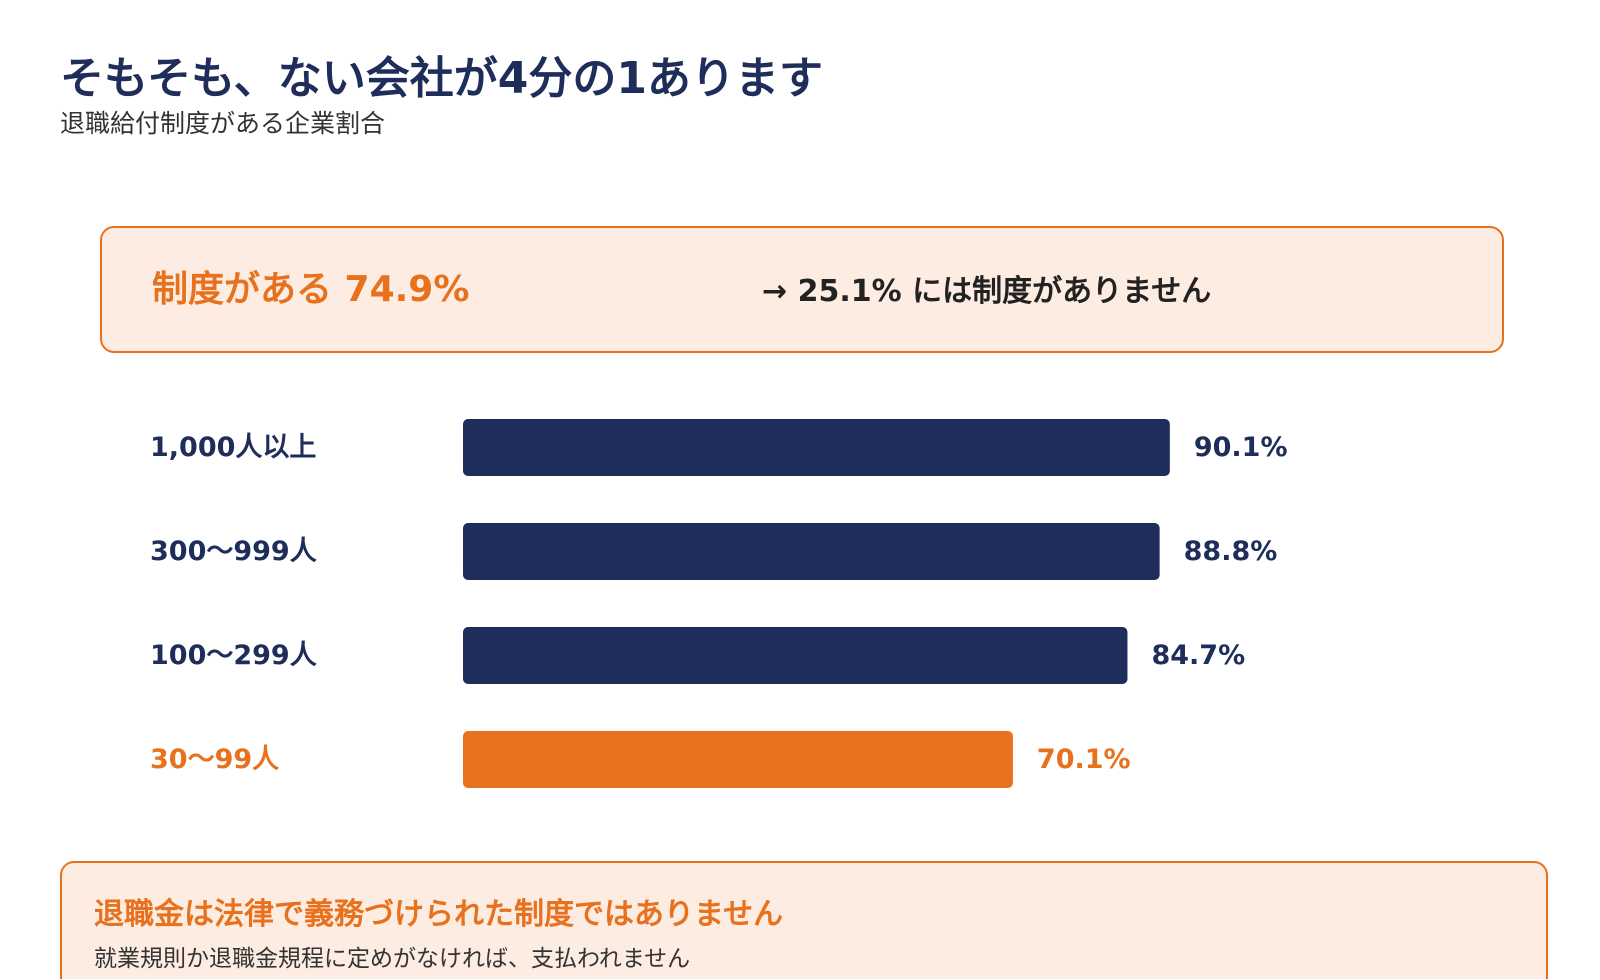  Describe the element at coordinates (223, 123) in the screenshot. I see `page-subtitle: 退職給付制度がある企業割合` at that location.